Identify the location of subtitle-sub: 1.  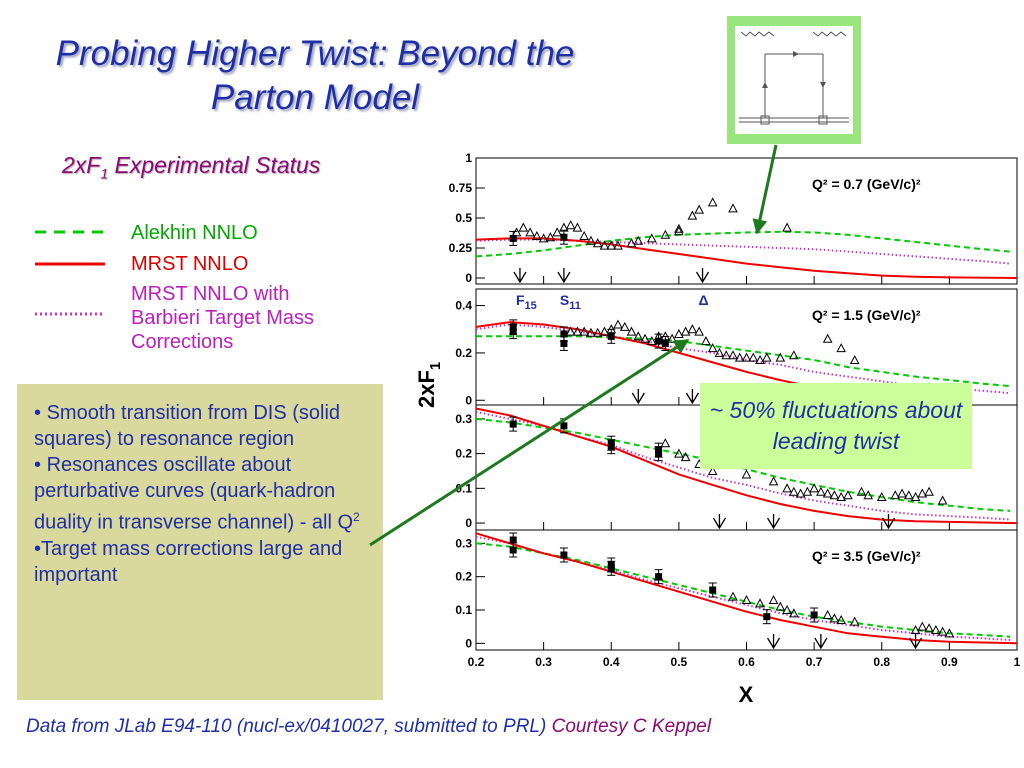
(104, 173).